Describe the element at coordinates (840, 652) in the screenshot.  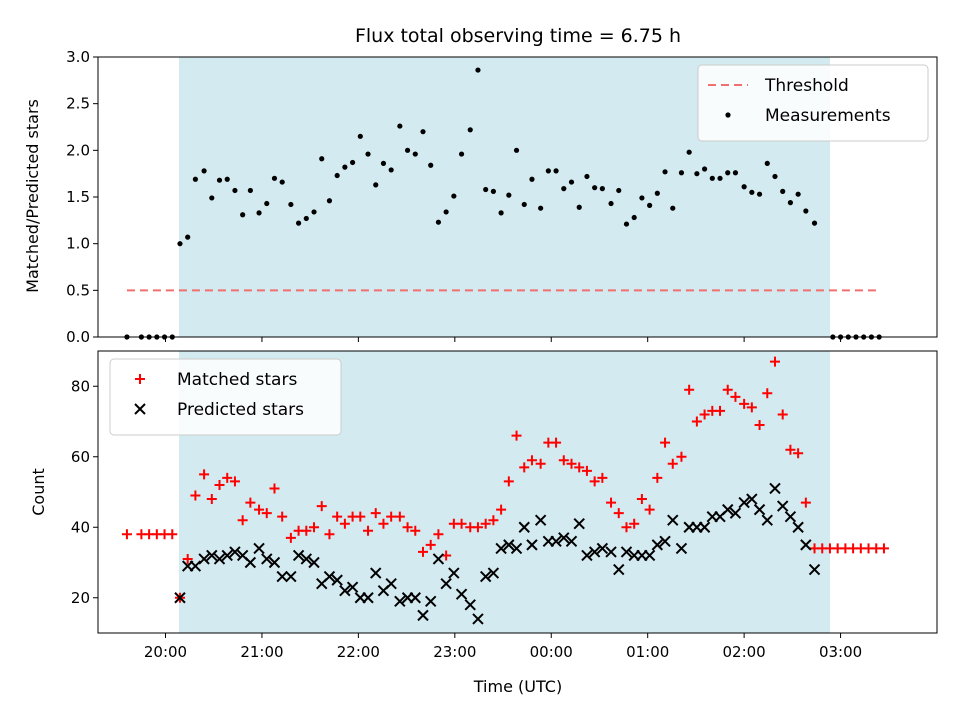
I see `x-tick-label: 03:00` at that location.